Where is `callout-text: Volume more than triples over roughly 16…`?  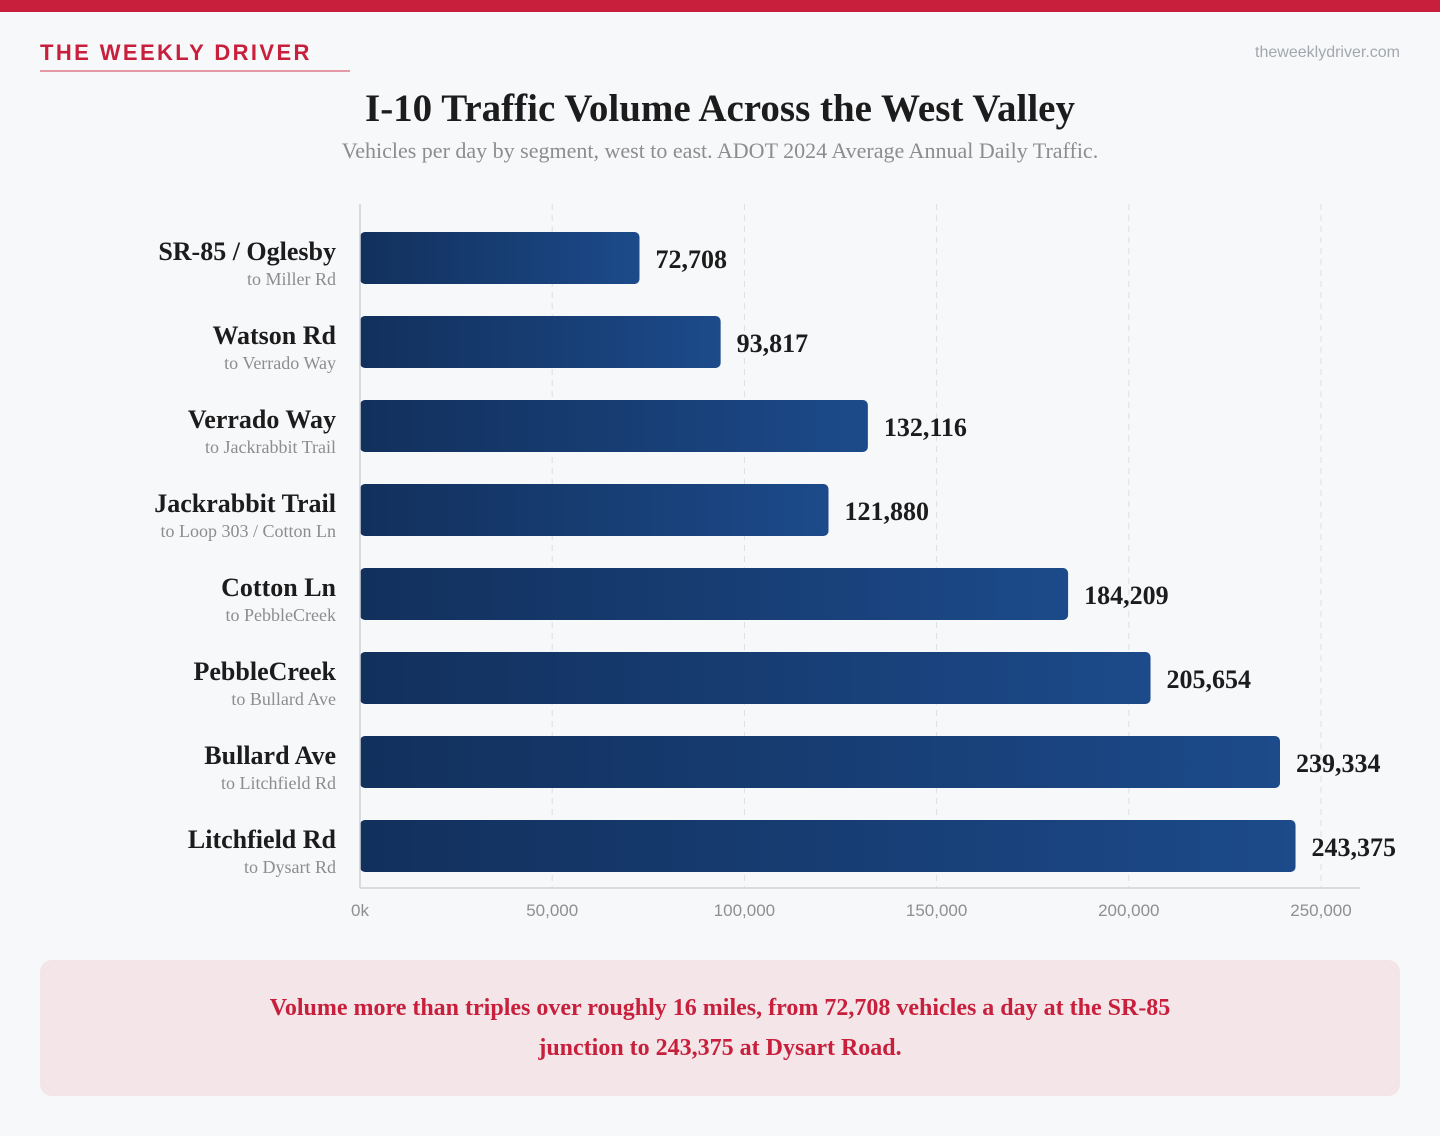 callout-text: Volume more than triples over roughly 16… is located at coordinates (720, 1028).